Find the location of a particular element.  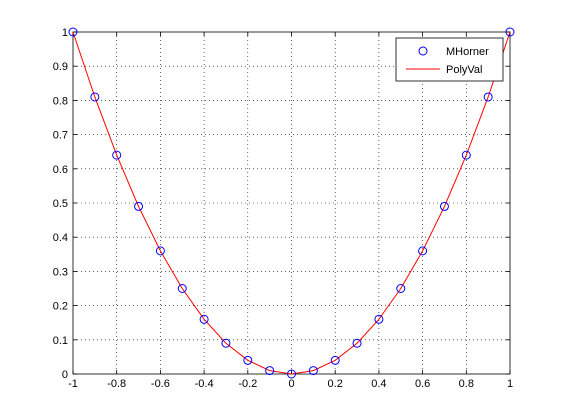

y-tick-label: 0.3 is located at coordinates (60, 272).